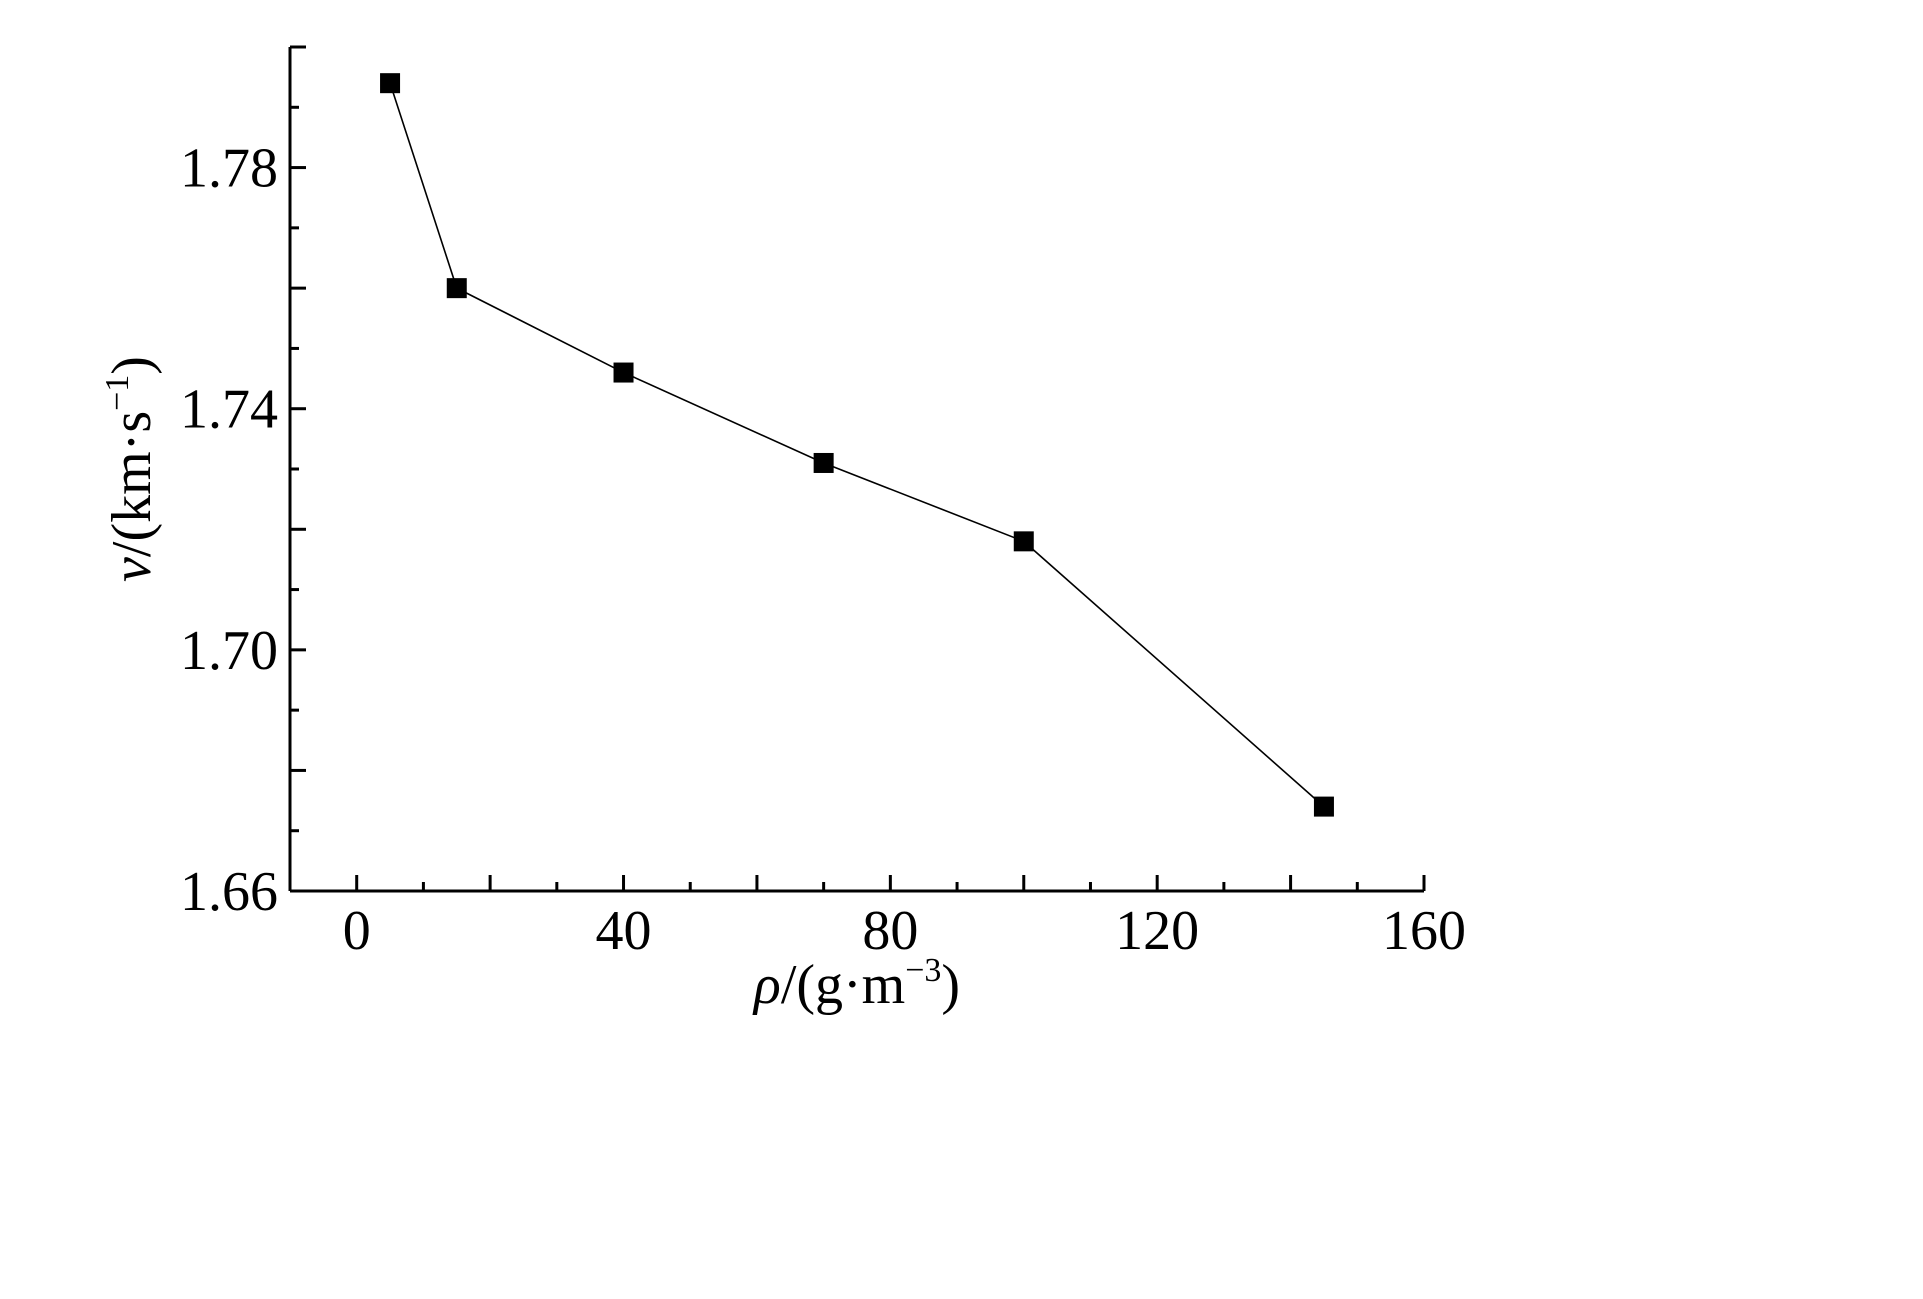 This screenshot has width=1923, height=1299. Describe the element at coordinates (357, 931) in the screenshot. I see `x-tick-label: 0` at that location.